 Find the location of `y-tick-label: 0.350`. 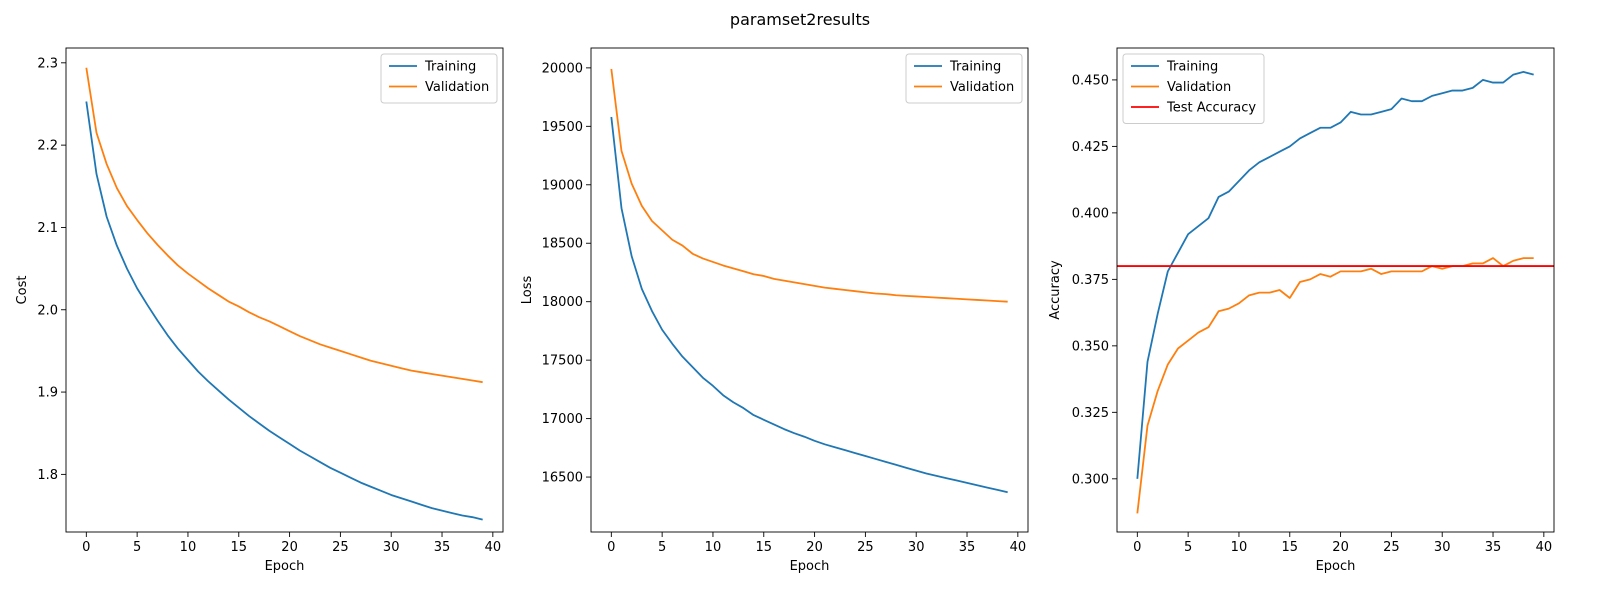

y-tick-label: 0.350 is located at coordinates (1090, 346).